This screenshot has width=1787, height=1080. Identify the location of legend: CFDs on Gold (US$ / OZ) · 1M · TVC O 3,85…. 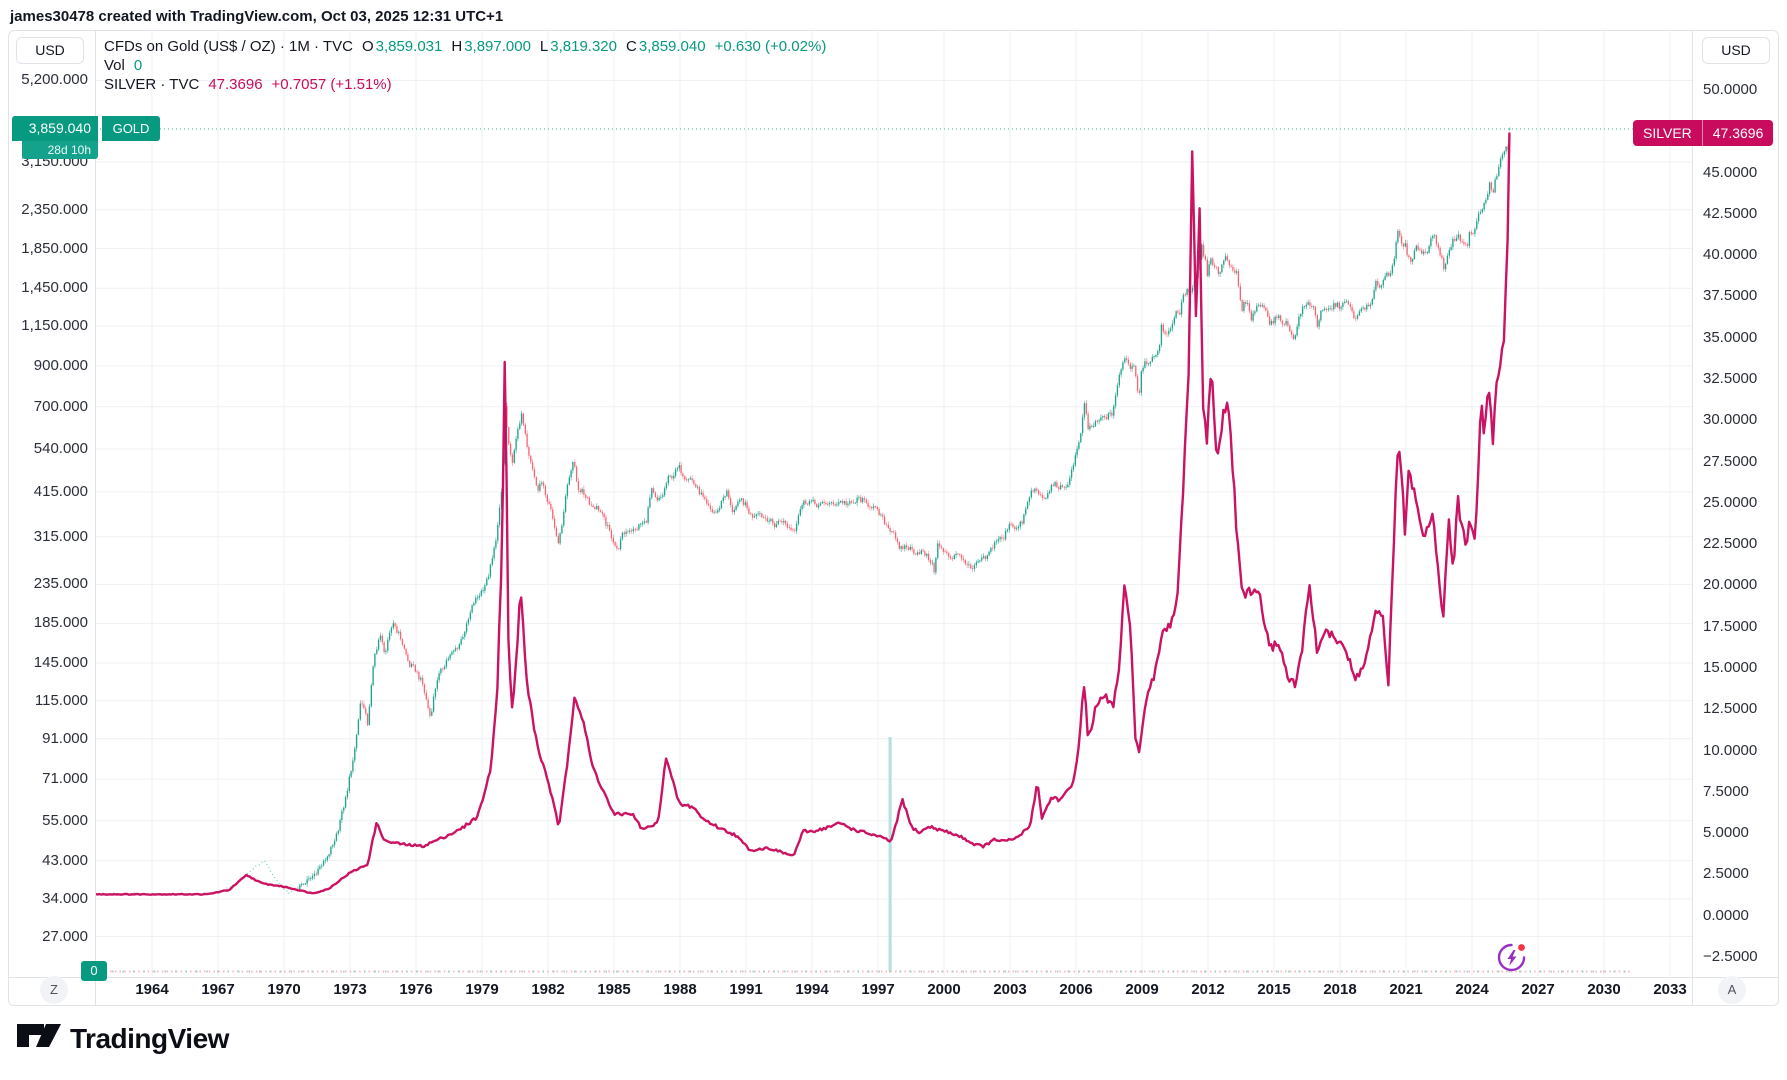
(465, 65).